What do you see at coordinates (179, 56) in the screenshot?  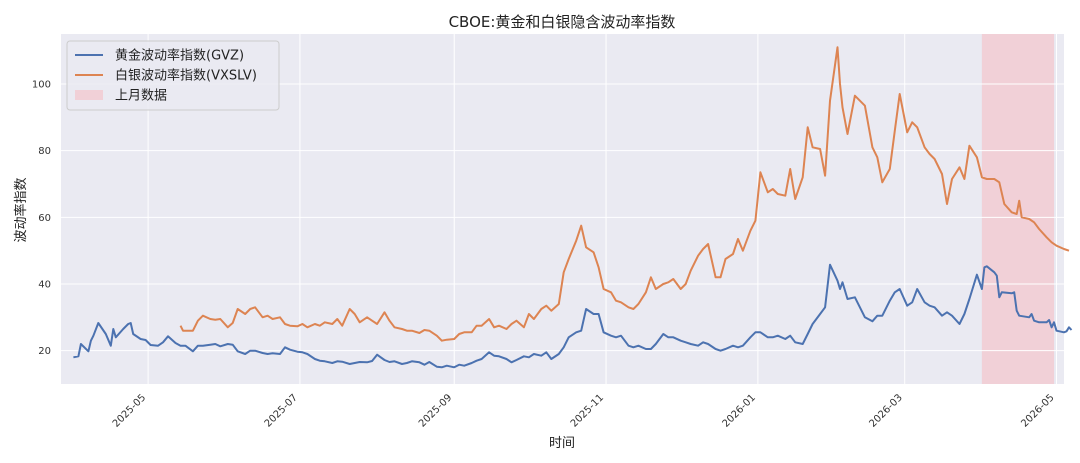 I see `legend-item-gvz-label: 黄金波动率指数(GVZ)` at bounding box center [179, 56].